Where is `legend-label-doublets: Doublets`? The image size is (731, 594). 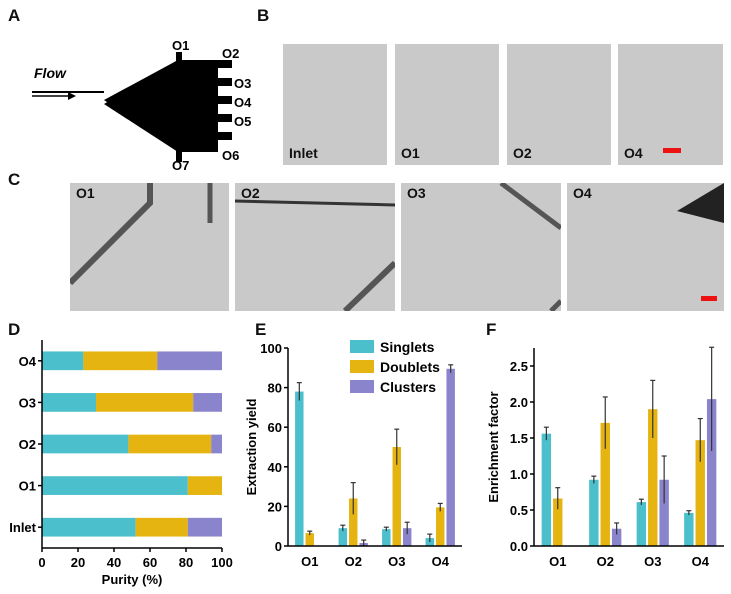 legend-label-doublets: Doublets is located at coordinates (410, 367).